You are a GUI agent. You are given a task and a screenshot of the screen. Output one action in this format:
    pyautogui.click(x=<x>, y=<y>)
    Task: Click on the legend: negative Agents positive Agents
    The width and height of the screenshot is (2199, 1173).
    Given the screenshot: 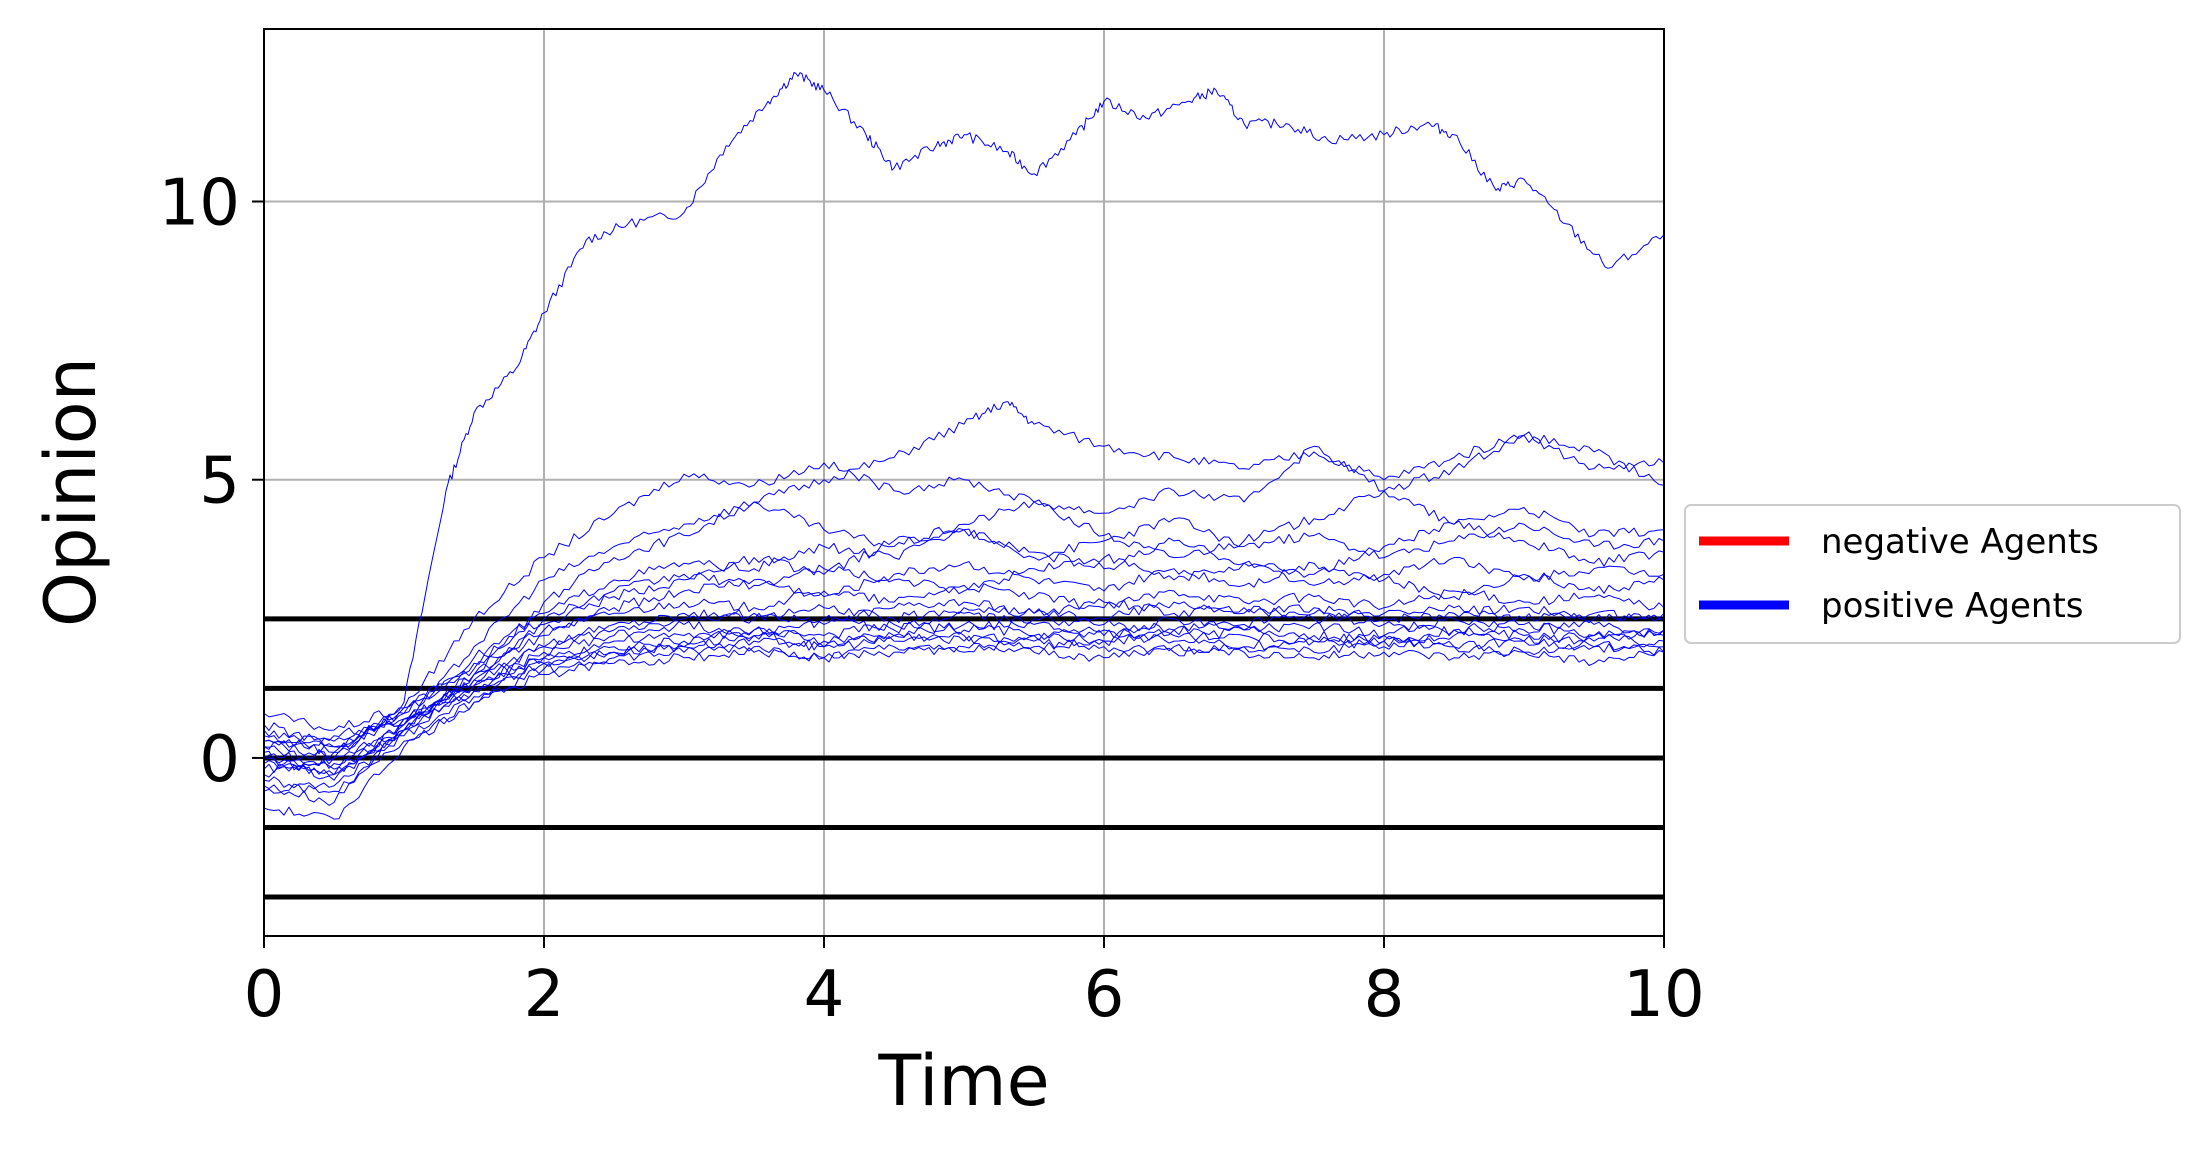 What is the action you would take?
    pyautogui.click(x=1932, y=574)
    